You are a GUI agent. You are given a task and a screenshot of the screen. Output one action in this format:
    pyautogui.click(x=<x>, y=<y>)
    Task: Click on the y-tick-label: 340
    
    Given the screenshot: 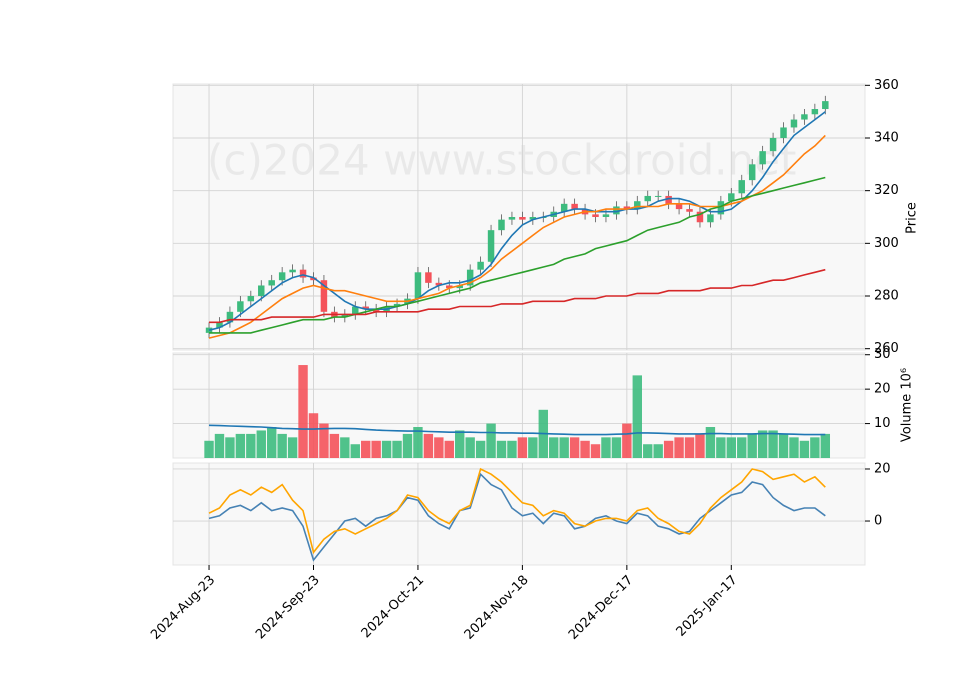 What is the action you would take?
    pyautogui.click(x=886, y=137)
    